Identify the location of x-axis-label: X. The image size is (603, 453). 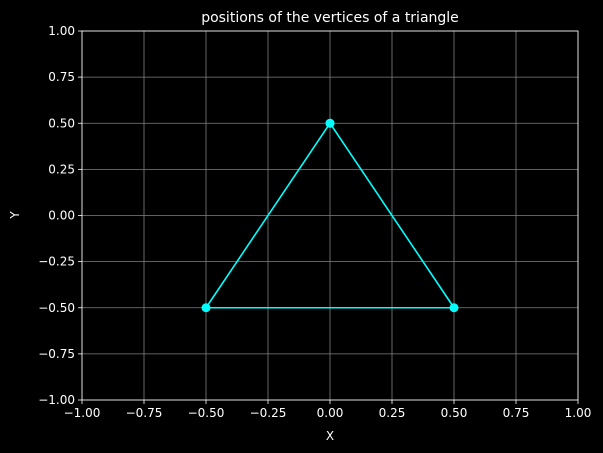
(330, 436).